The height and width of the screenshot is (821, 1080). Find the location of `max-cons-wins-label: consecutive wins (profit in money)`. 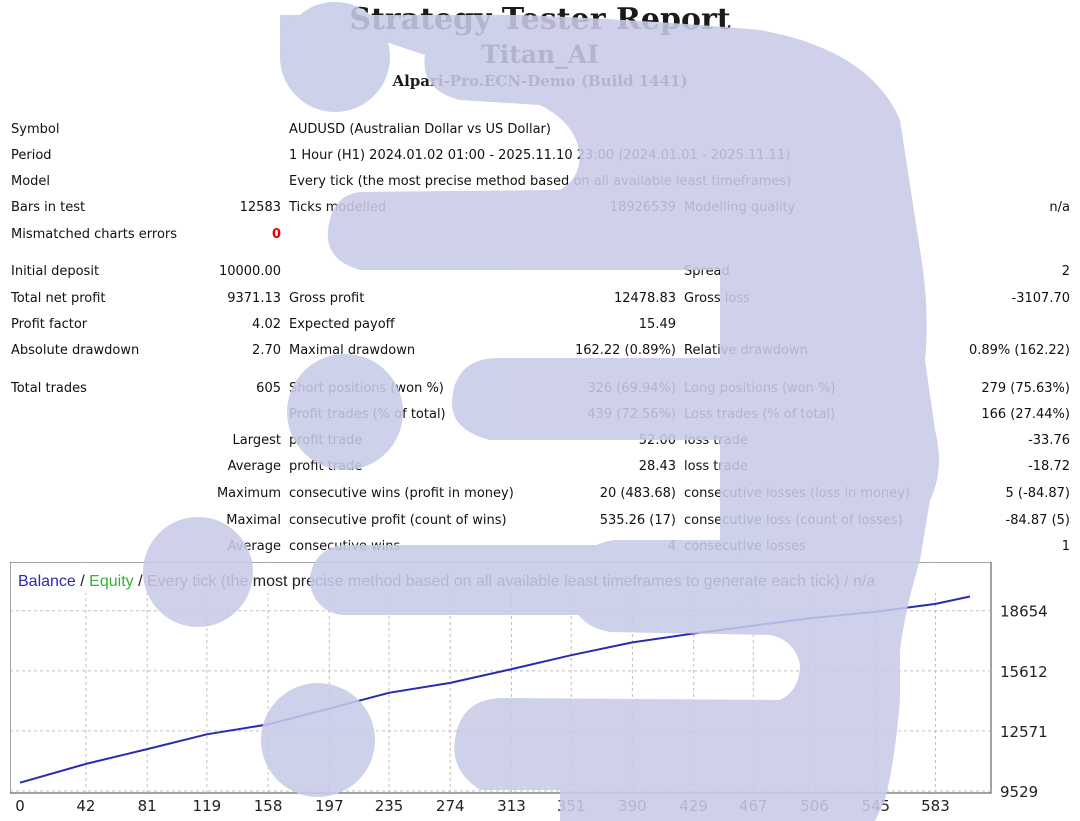

max-cons-wins-label: consecutive wins (profit in money) is located at coordinates (401, 493).